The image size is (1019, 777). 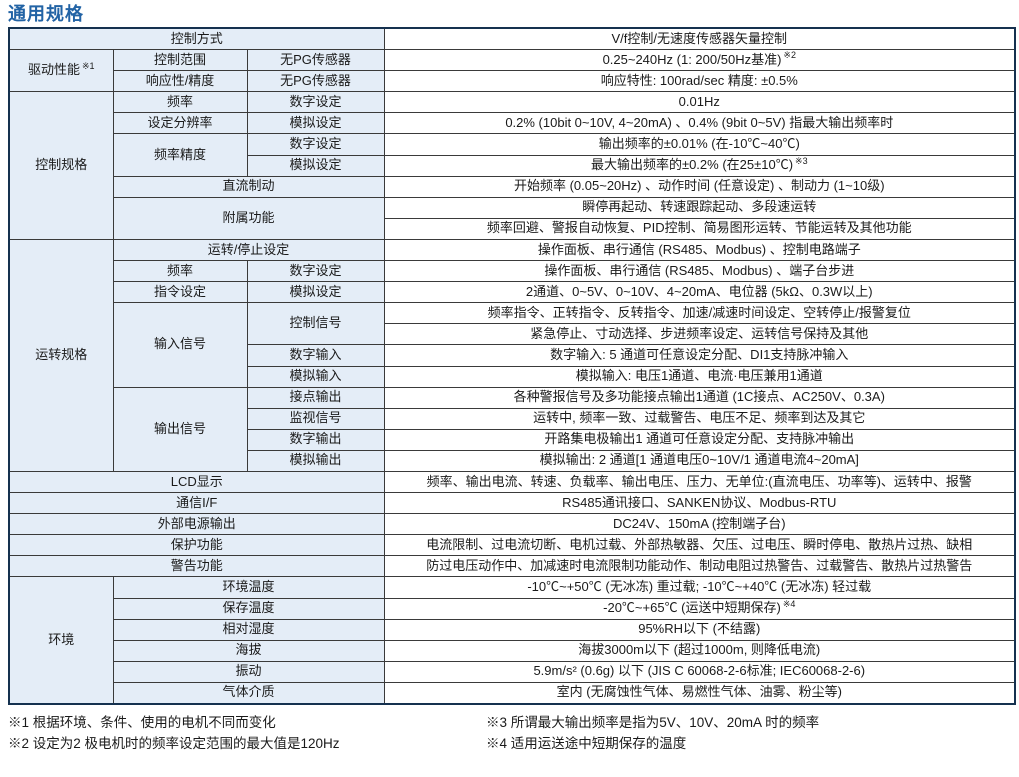 I want to click on footnote-line: ※2 设定为2 极电机时的频率设定范围的最大值是120Hz, so click(x=174, y=743).